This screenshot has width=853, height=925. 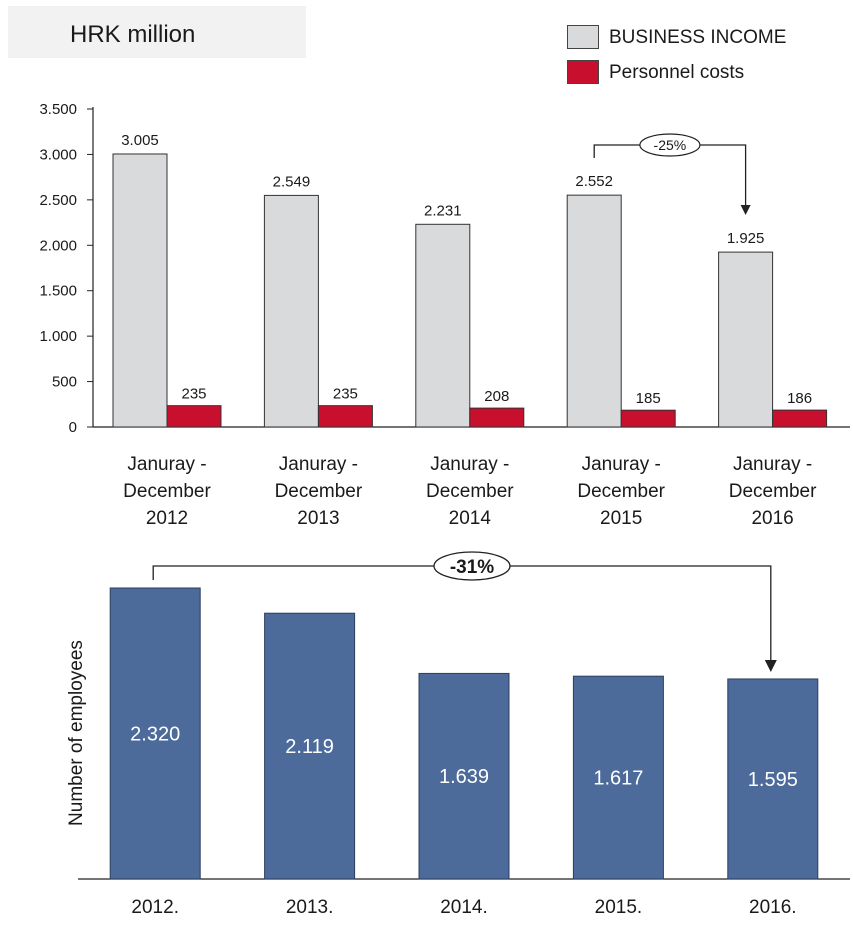 I want to click on x-tick-label: 2014, so click(x=470, y=518).